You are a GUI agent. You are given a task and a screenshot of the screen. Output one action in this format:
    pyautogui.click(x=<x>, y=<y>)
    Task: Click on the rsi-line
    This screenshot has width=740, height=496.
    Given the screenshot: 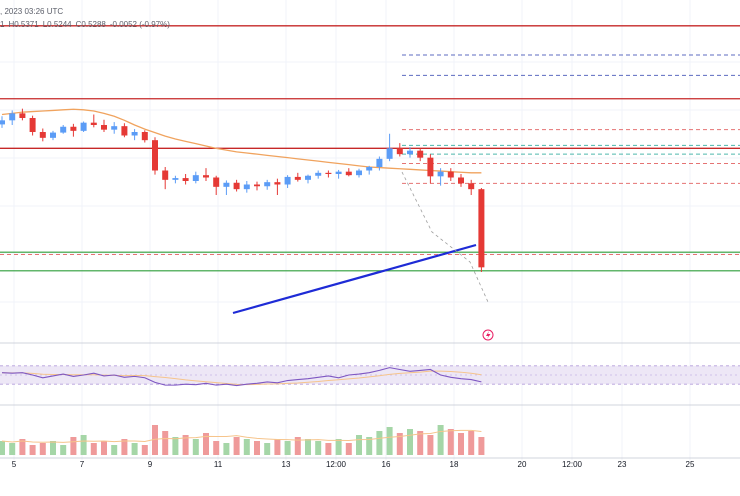 What is the action you would take?
    pyautogui.click(x=241, y=377)
    